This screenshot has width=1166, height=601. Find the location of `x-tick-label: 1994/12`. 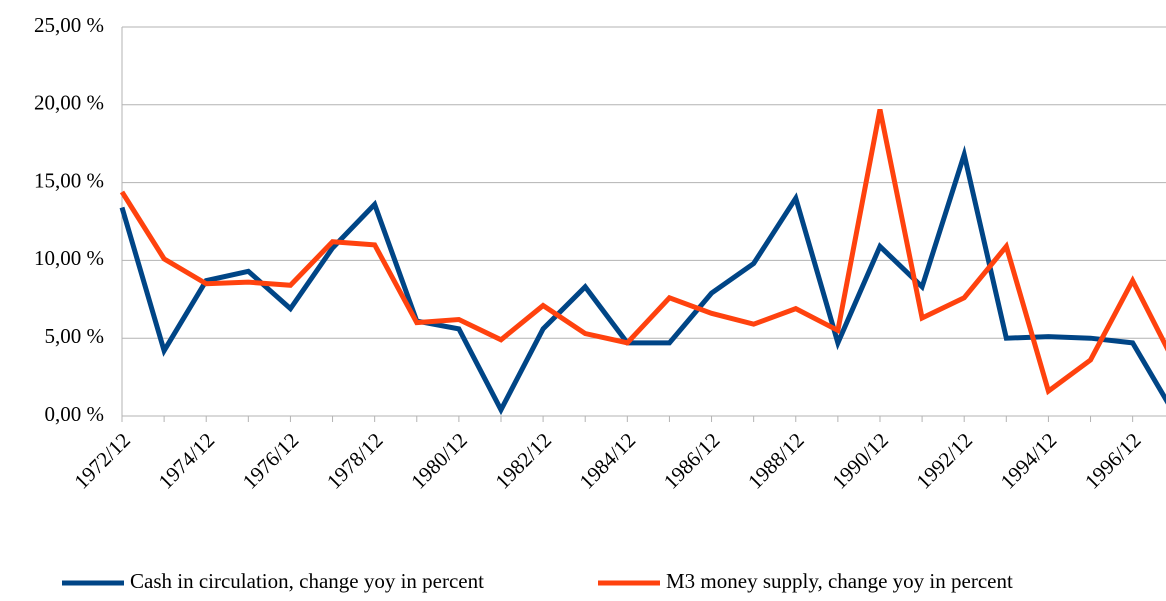

x-tick-label: 1994/12 is located at coordinates (1029, 461).